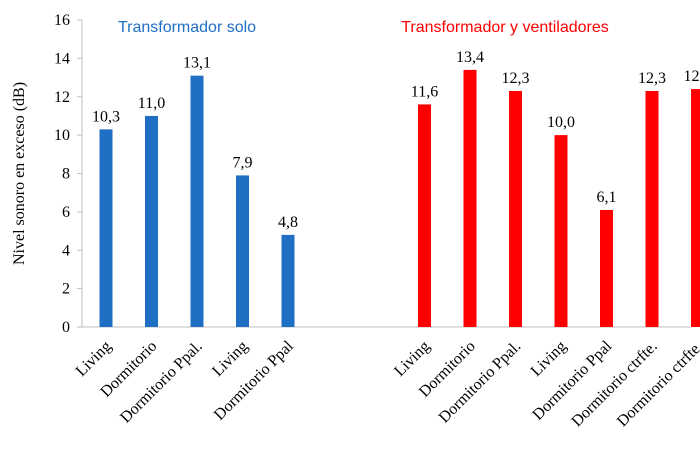 The height and width of the screenshot is (461, 700). What do you see at coordinates (62, 97) in the screenshot?
I see `y-tick-label: 12` at bounding box center [62, 97].